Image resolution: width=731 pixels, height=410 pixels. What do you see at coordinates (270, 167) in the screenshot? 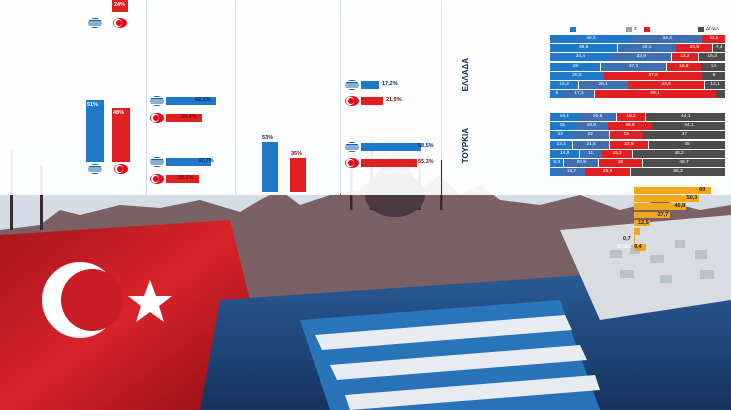
I see `col3-bar-gr` at bounding box center [270, 167].